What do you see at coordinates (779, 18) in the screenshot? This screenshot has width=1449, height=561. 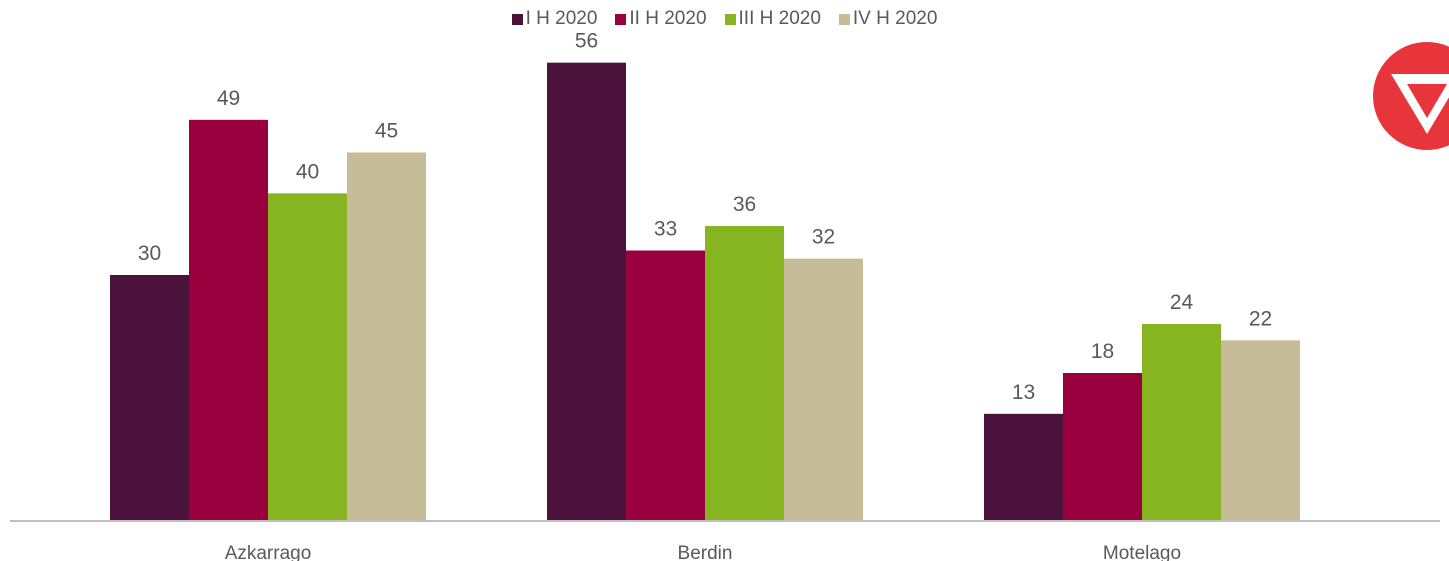 I see `legend-label: III H 2020` at bounding box center [779, 18].